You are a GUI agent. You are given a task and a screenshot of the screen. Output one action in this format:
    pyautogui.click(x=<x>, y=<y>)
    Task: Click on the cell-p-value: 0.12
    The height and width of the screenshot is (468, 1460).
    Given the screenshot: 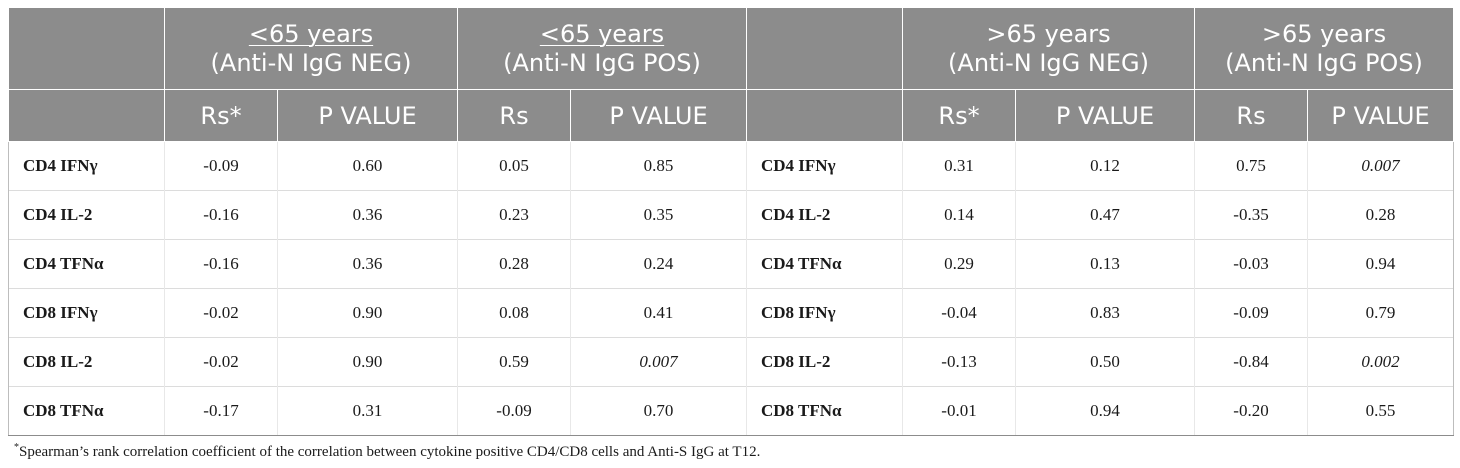 What is the action you would take?
    pyautogui.click(x=1105, y=166)
    